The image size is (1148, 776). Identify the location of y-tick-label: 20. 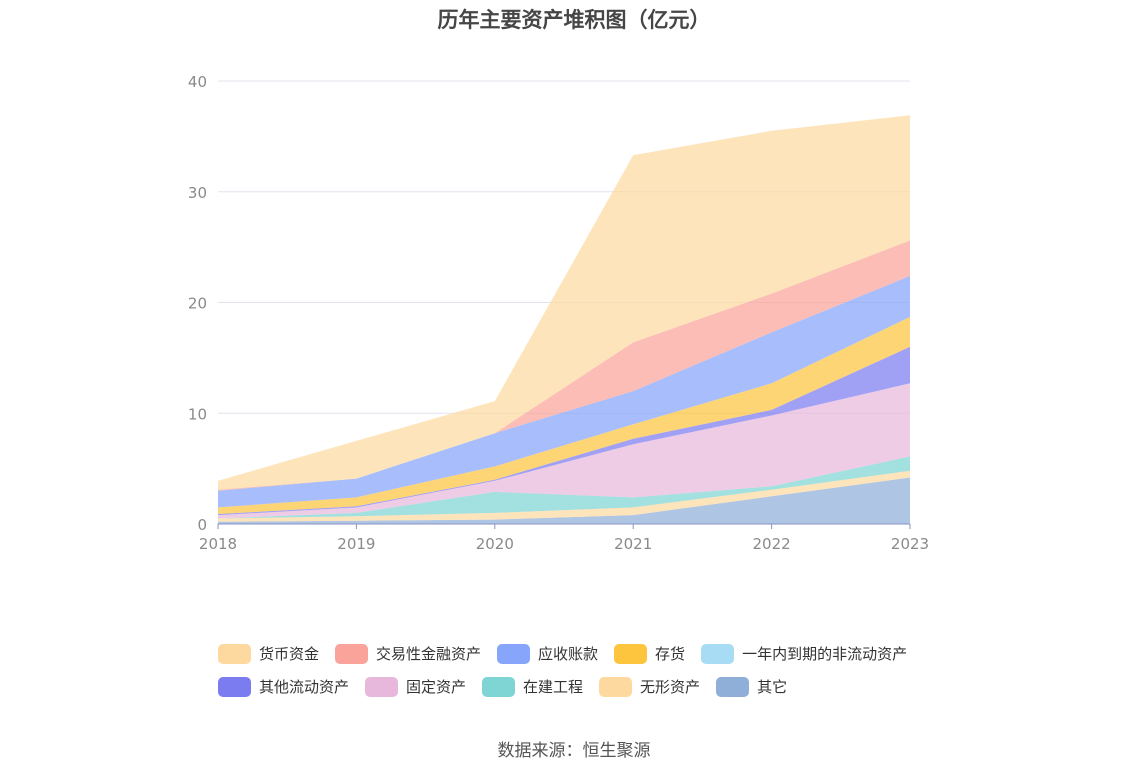
(197, 304).